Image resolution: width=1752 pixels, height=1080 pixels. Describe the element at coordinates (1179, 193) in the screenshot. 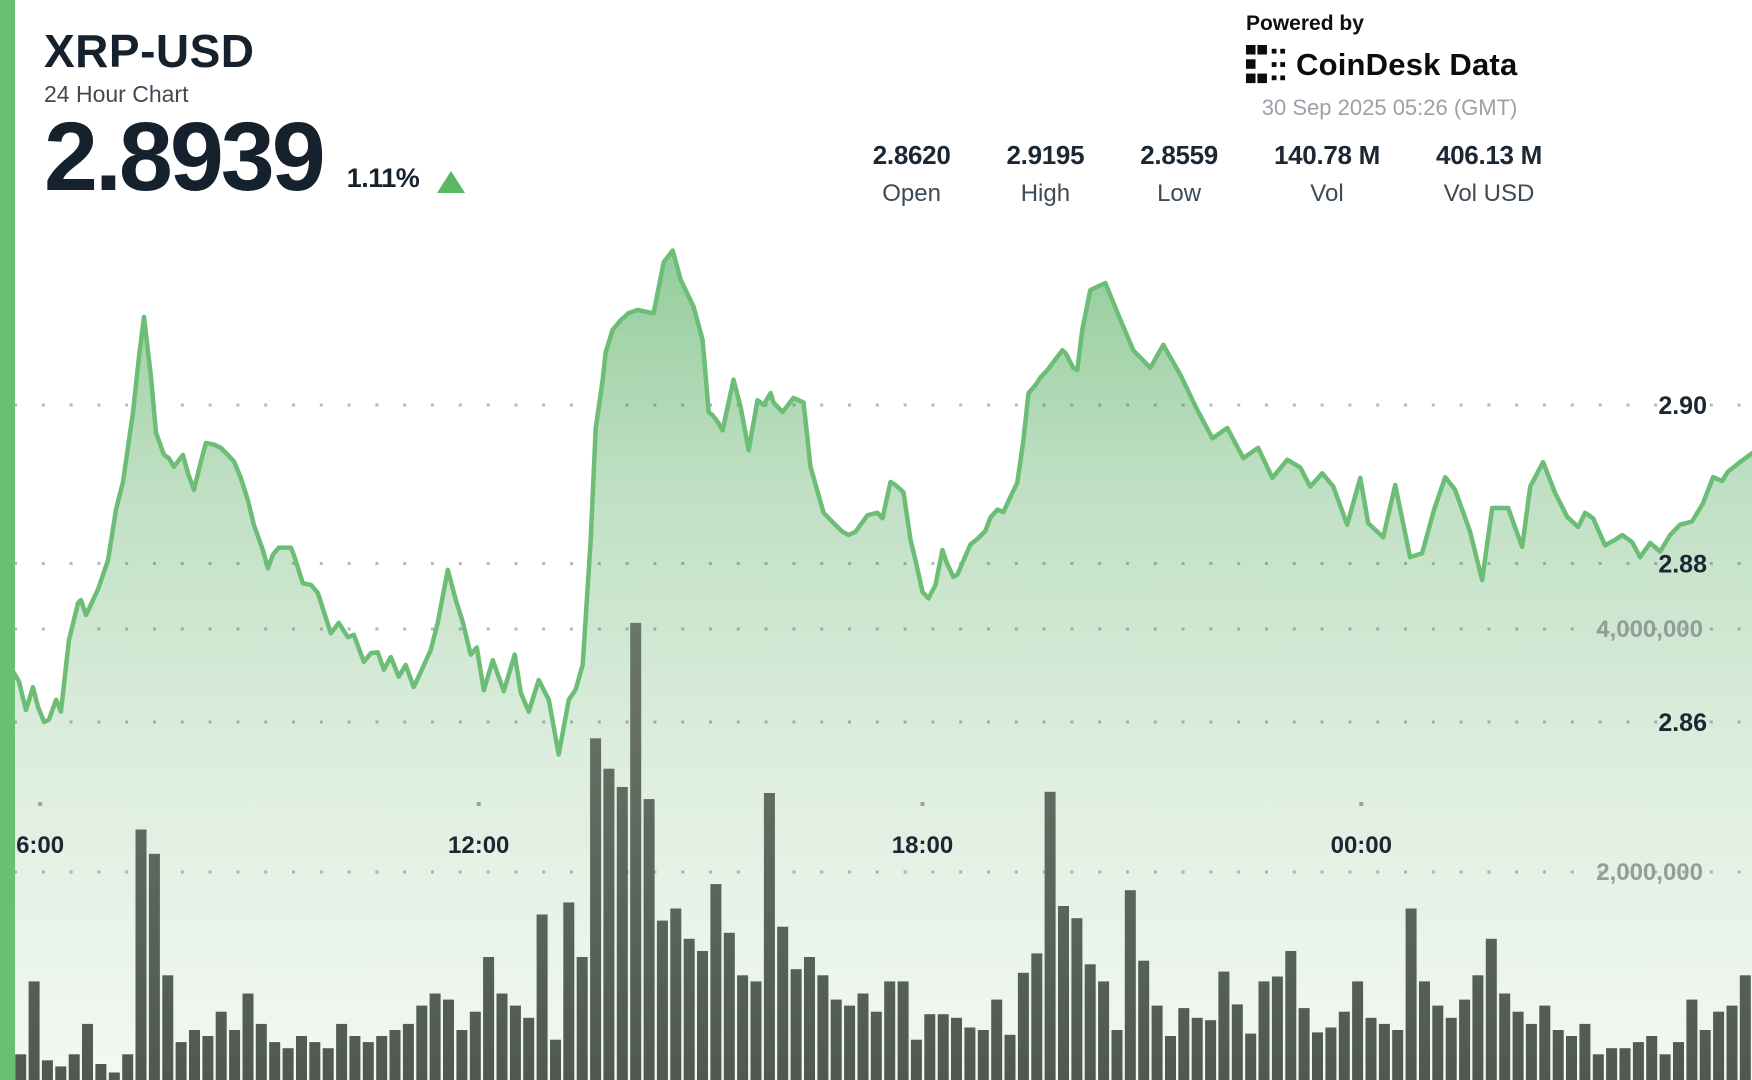

I see `stat-label: Low` at that location.